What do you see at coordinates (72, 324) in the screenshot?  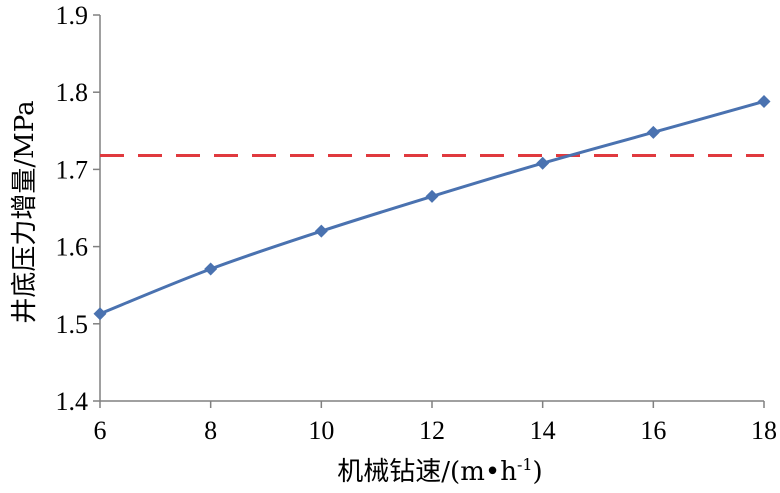 I see `y-tick-label: 1.5` at bounding box center [72, 324].